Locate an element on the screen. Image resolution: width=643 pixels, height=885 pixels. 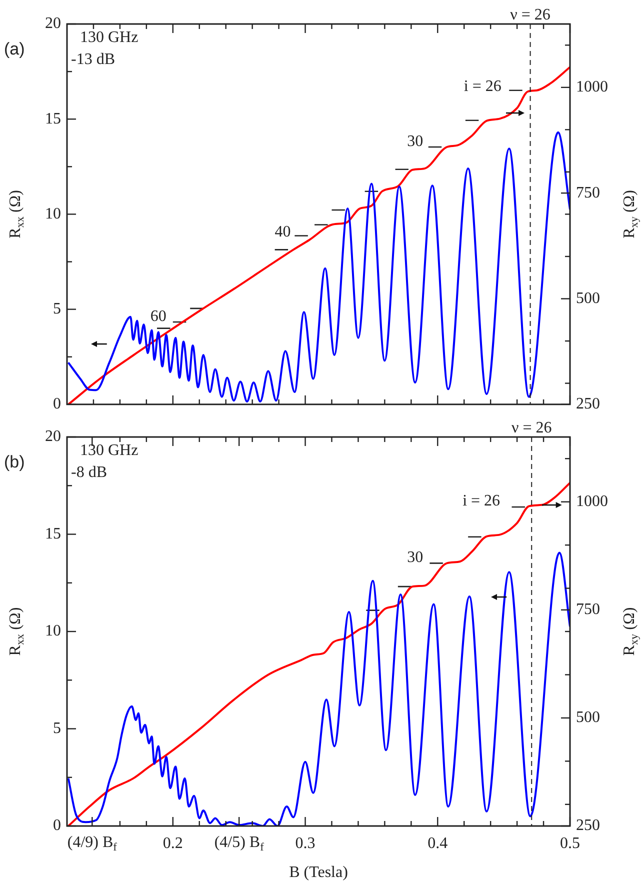
x-tick-label: 0.5 is located at coordinates (570, 843).